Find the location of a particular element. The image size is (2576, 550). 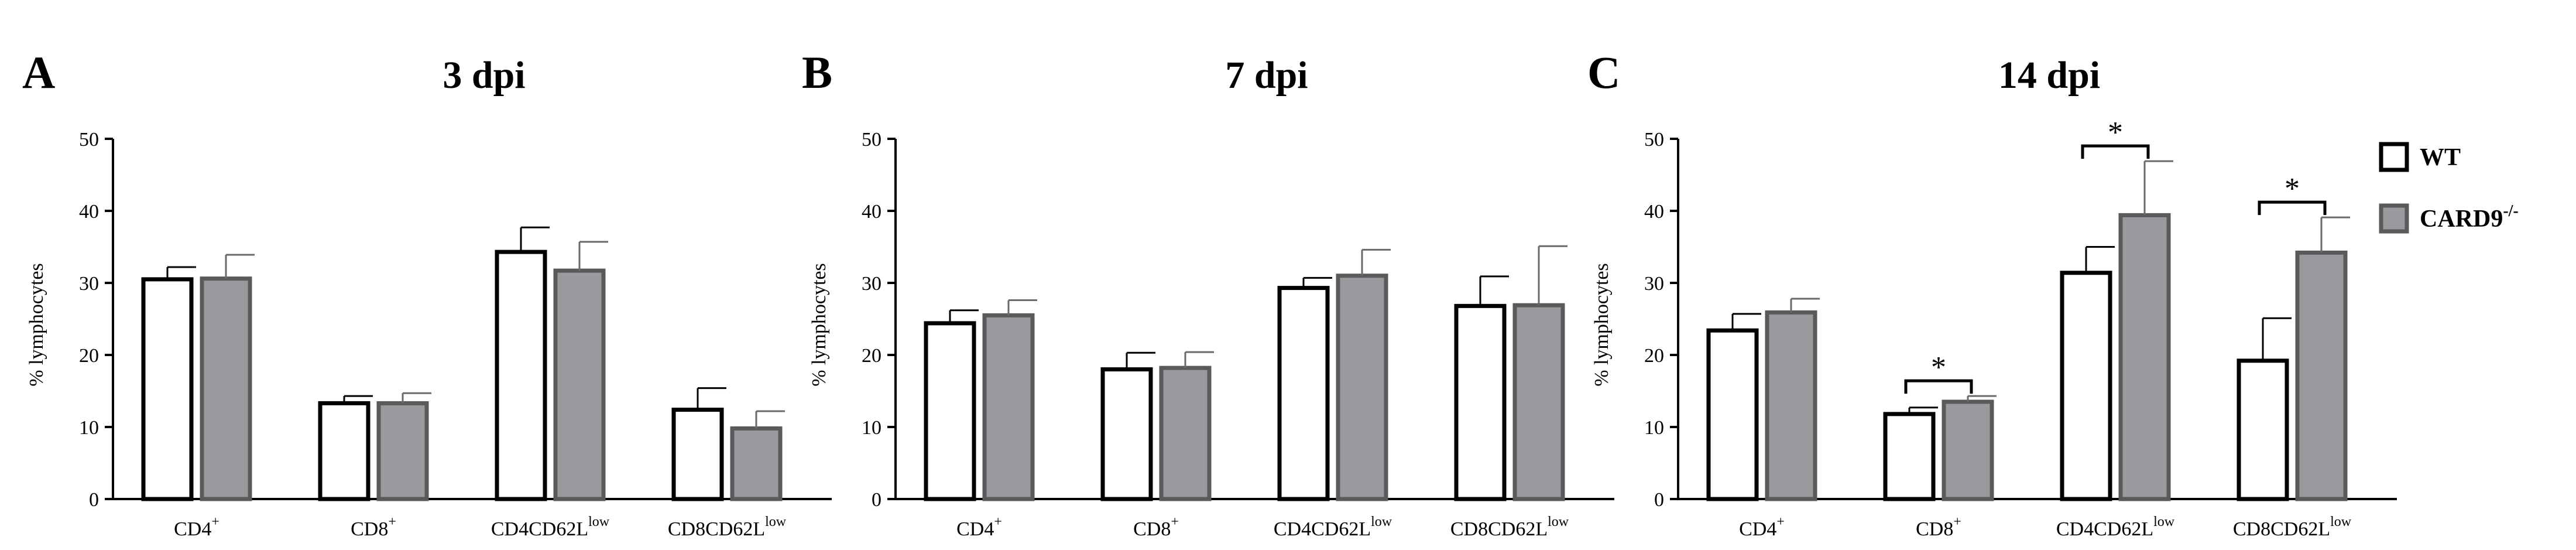

legend: WT CARD9-/- is located at coordinates (2449, 188).